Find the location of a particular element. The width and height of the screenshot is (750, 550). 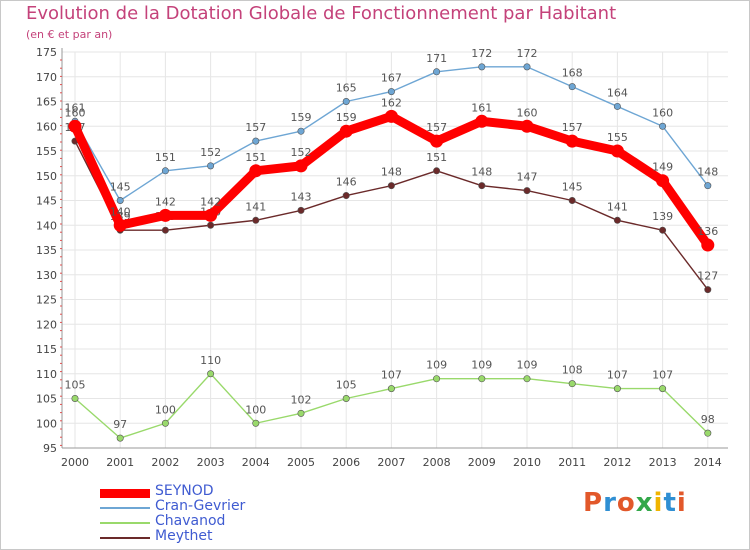

y-tick-label: 175 is located at coordinates (46, 52).